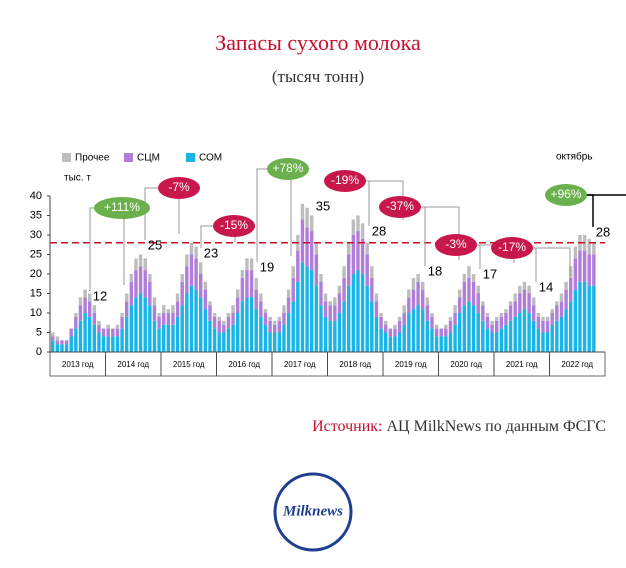 Image resolution: width=626 pixels, height=568 pixels. Describe the element at coordinates (244, 364) in the screenshot. I see `x-group-label: 2016 год` at that location.